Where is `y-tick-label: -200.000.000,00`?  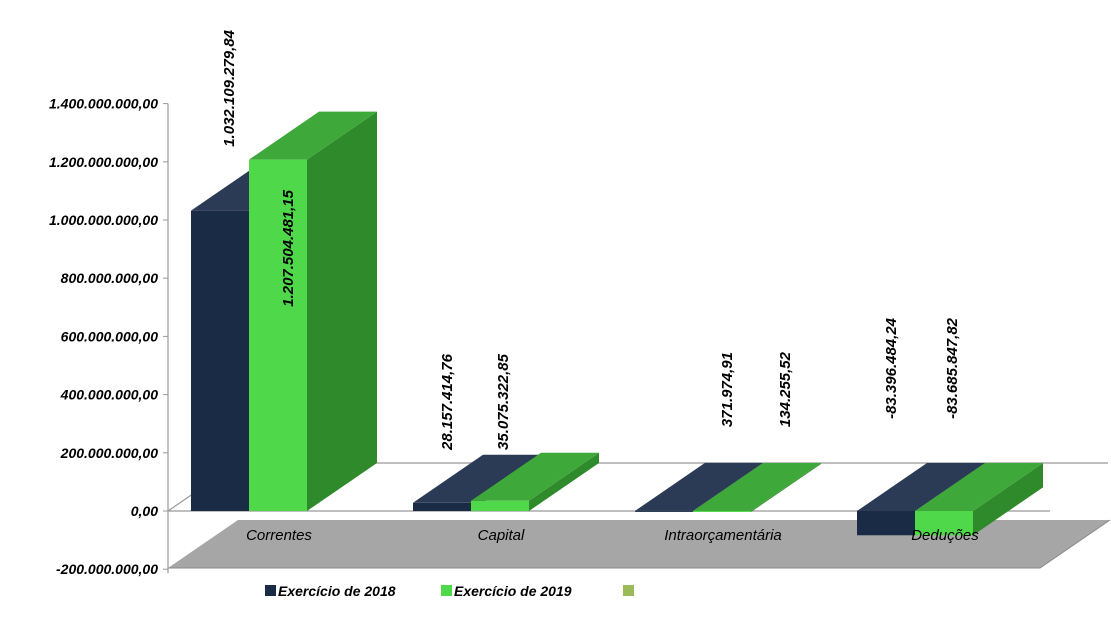
y-tick-label: -200.000.000,00 is located at coordinates (107, 569).